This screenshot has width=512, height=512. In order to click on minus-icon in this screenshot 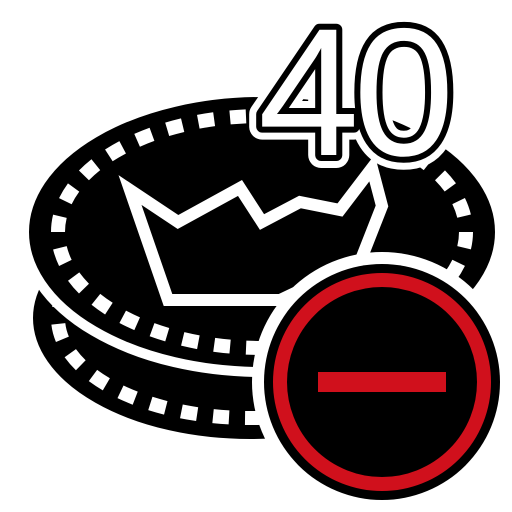, I will do `click(382, 382)`.